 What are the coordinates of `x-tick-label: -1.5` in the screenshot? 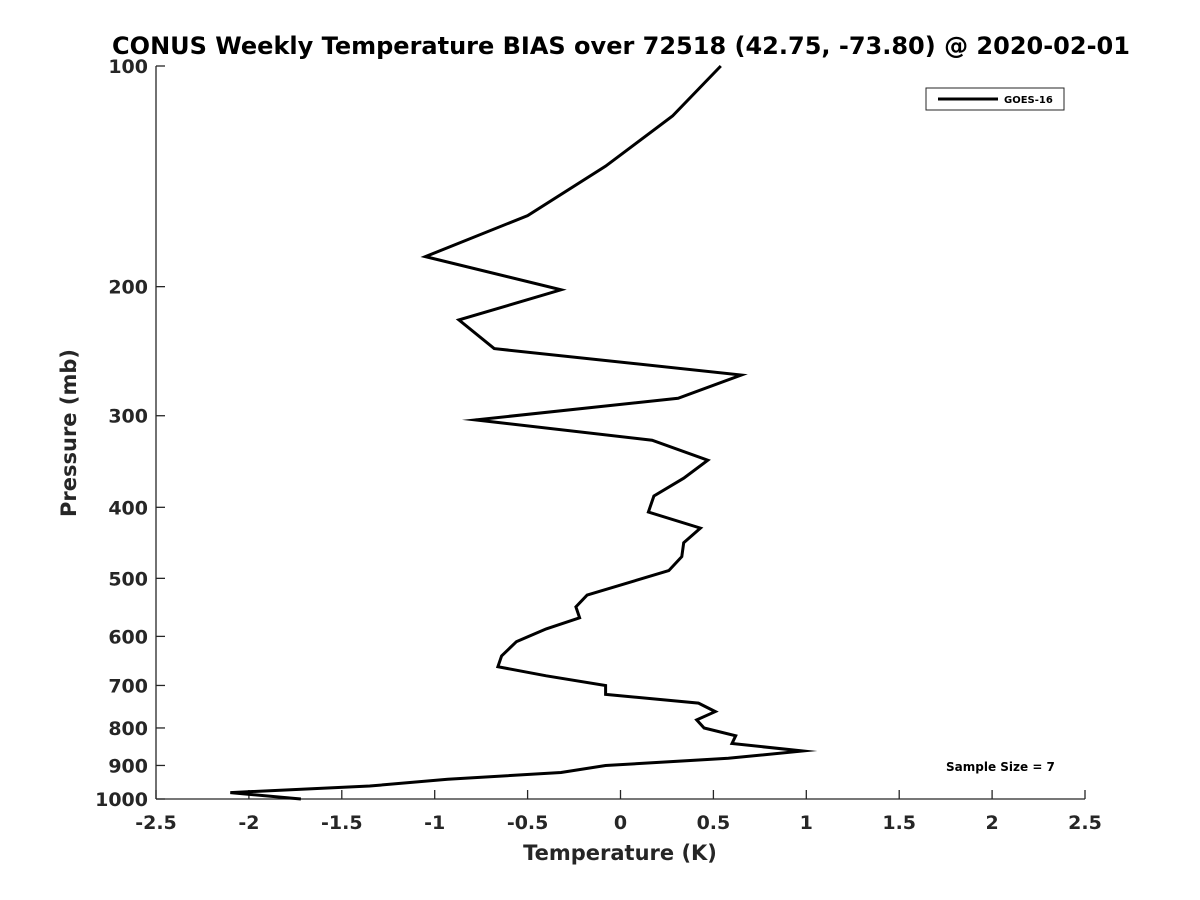 It's located at (342, 823).